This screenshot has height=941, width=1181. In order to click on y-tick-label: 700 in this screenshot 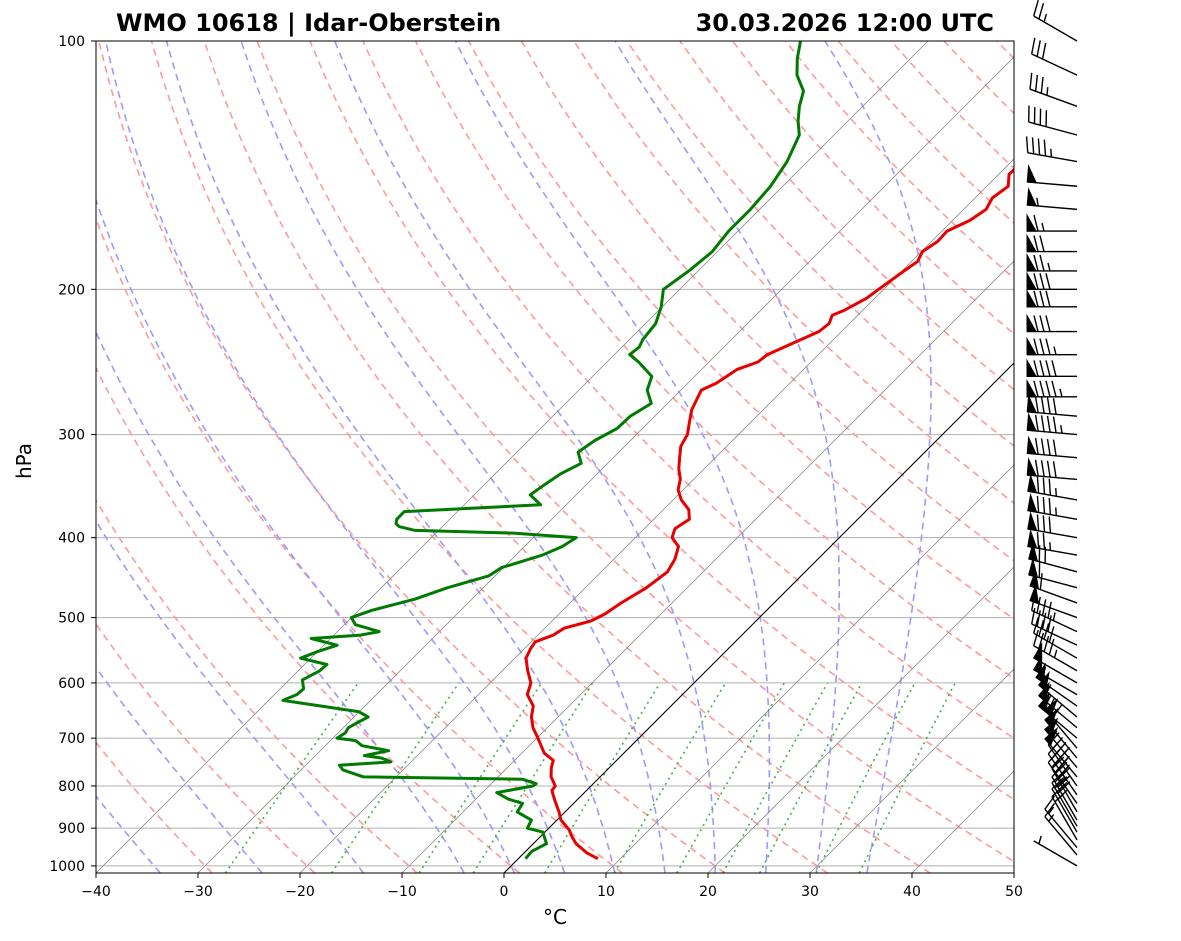, I will do `click(71, 739)`.